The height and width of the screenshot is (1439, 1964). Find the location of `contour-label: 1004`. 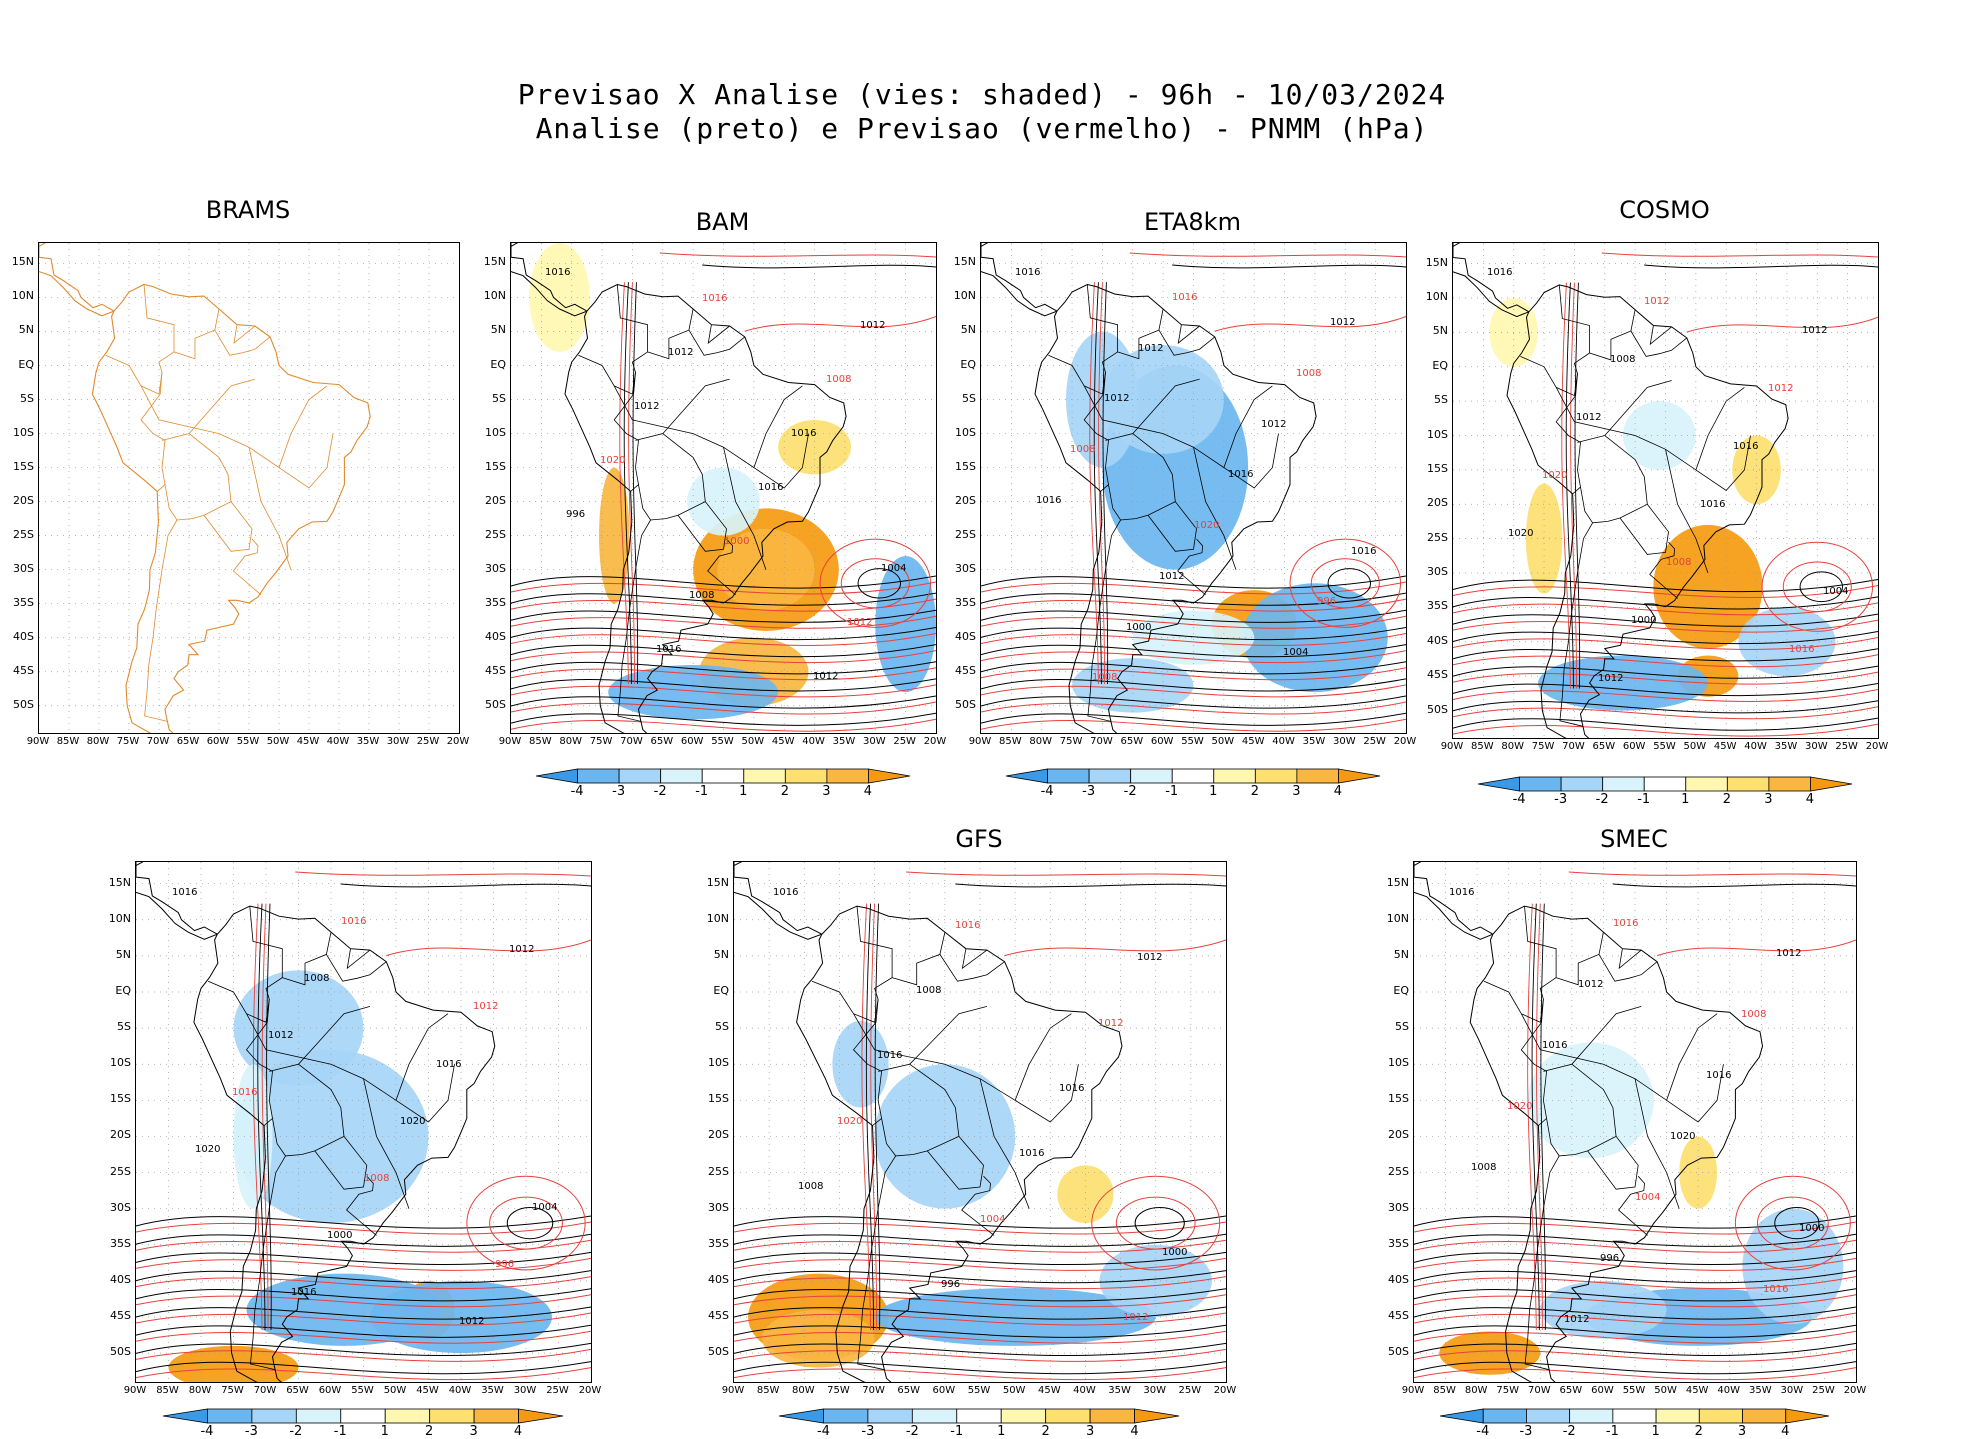

contour-label: 1004 is located at coordinates (1836, 591).